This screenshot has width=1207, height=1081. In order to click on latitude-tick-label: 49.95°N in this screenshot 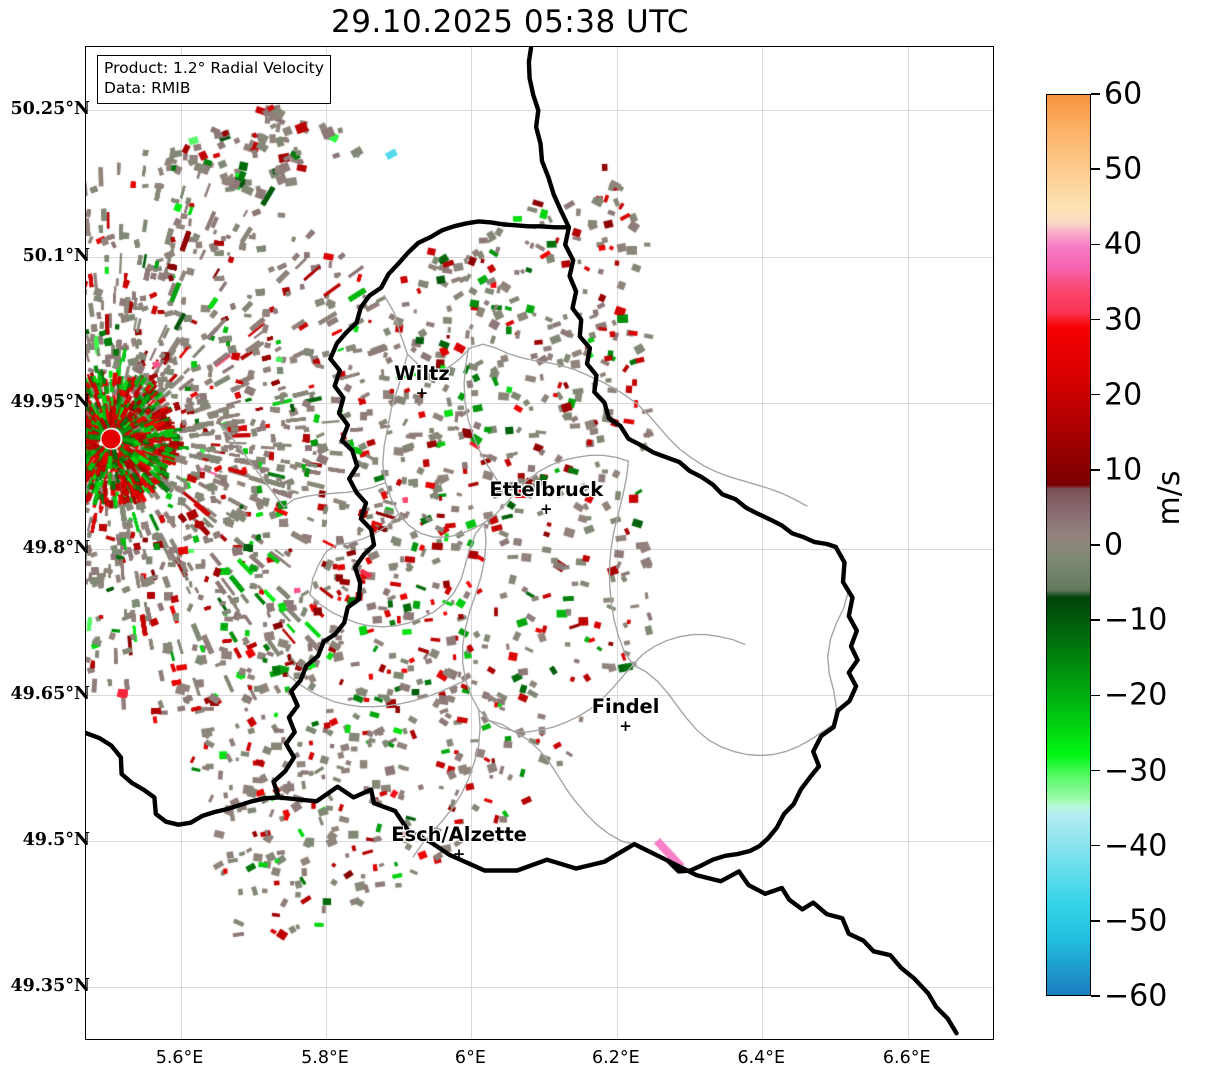, I will do `click(50, 401)`.